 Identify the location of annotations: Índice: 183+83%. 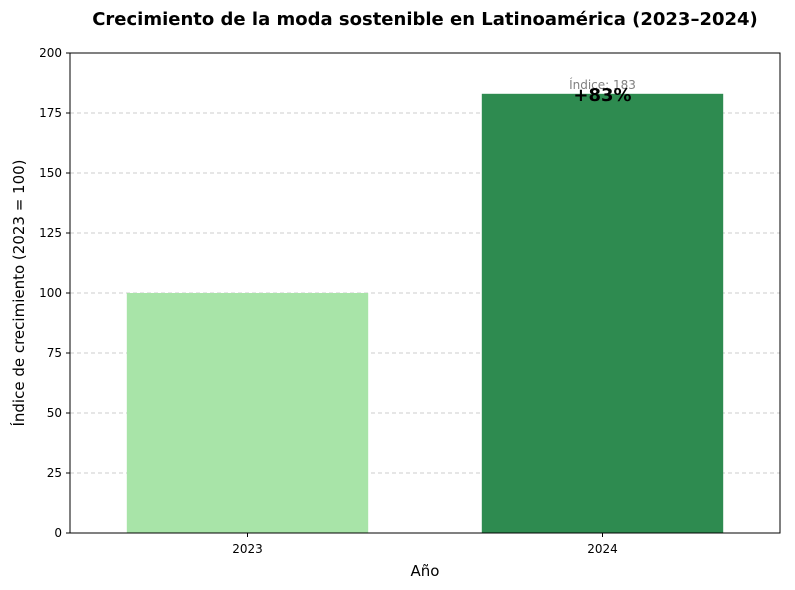
(602, 91).